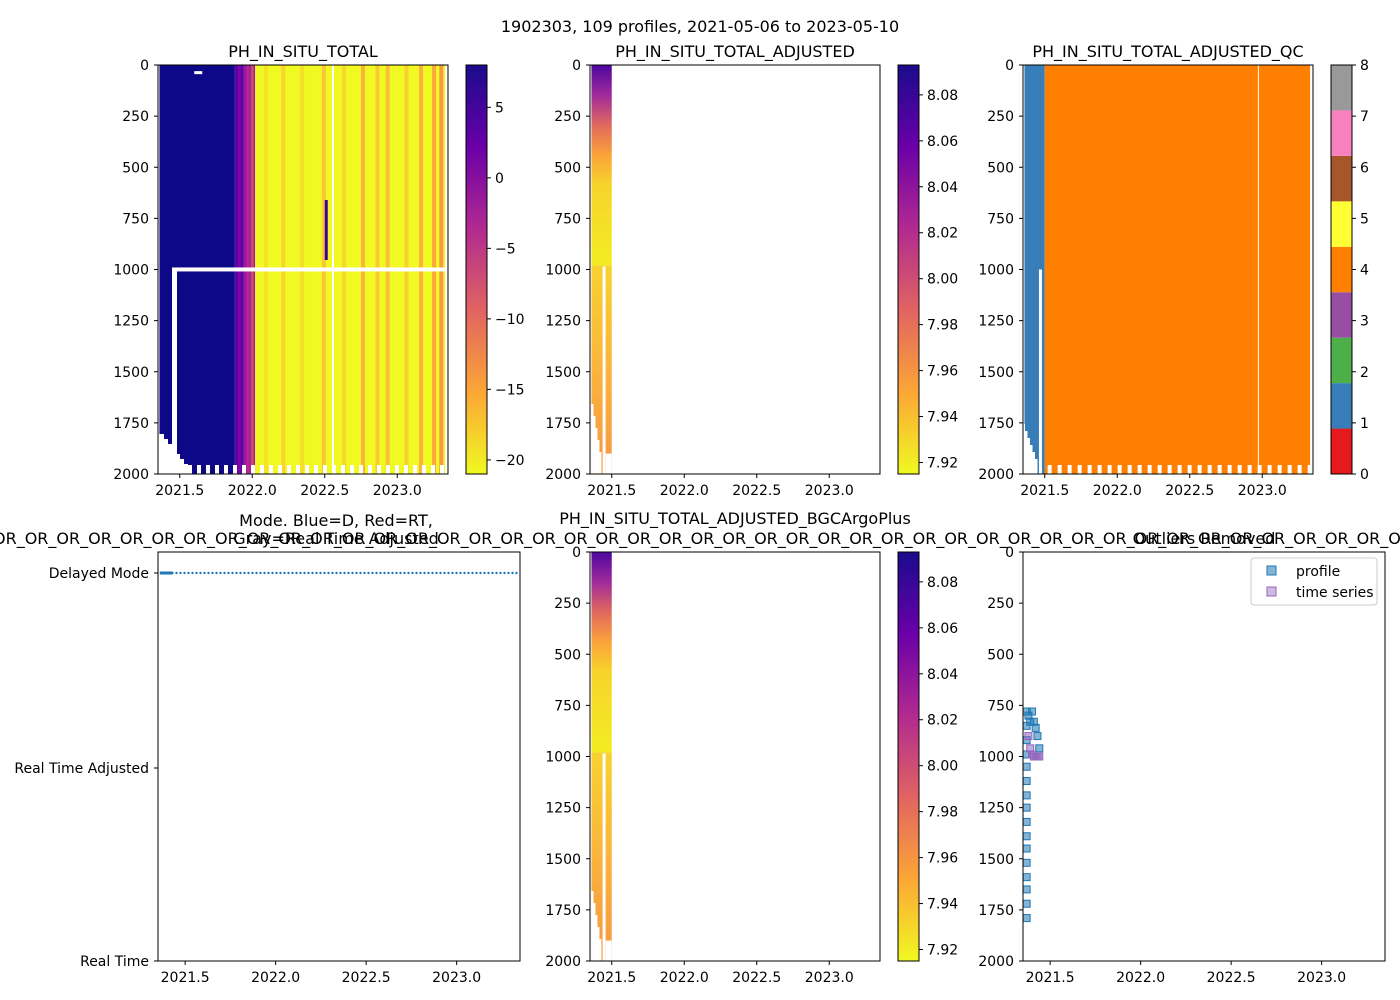  I want to click on colorbar-tick-label: 8.00, so click(942, 280).